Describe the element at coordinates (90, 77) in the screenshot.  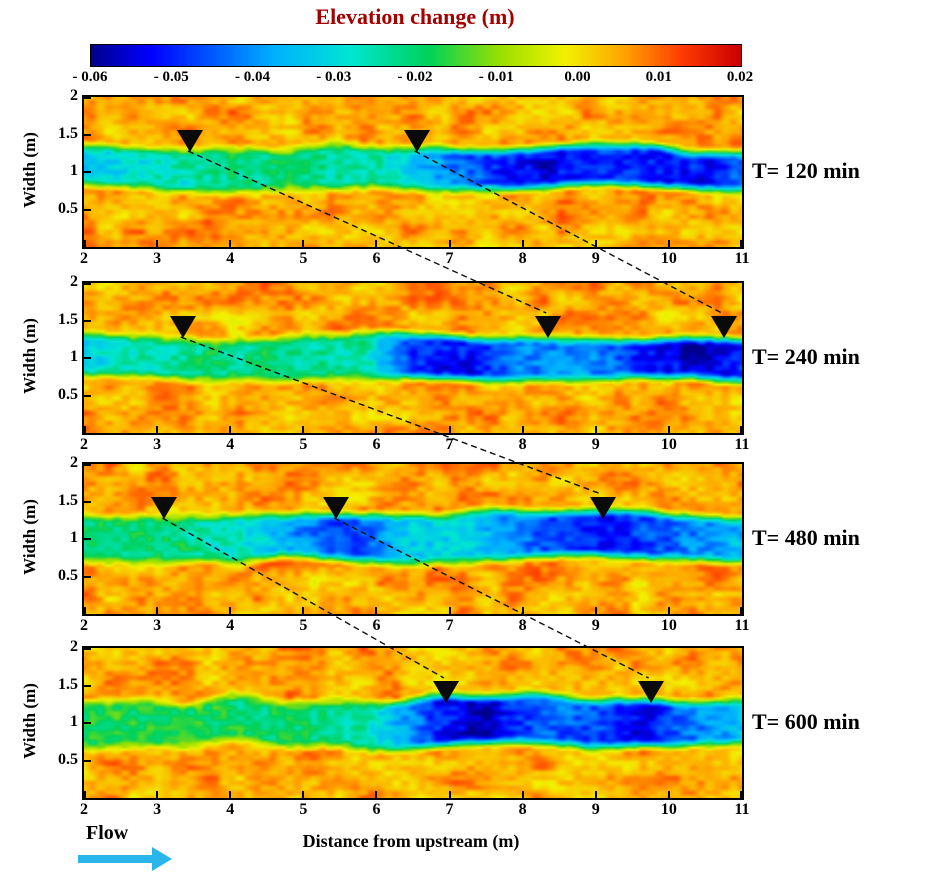
I see `colorbar-tick-label: - 0.06` at that location.